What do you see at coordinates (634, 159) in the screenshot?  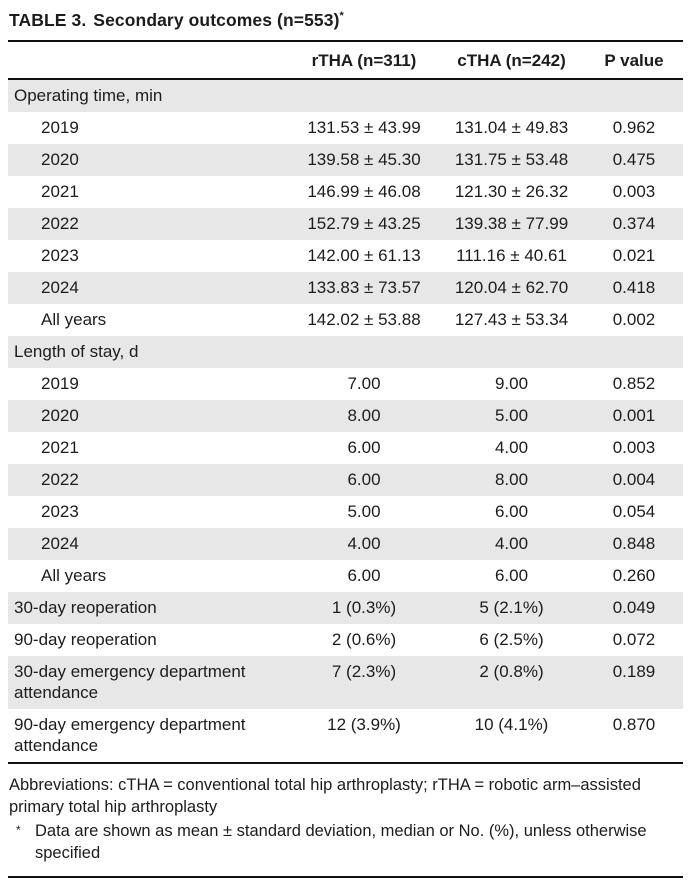 I see `p-value: 0.475` at bounding box center [634, 159].